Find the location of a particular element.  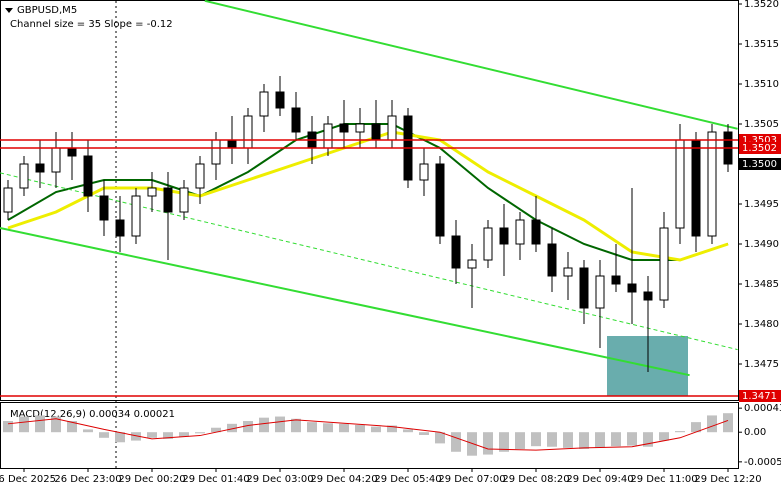

x-tick-label: 26 Dec 23:00 is located at coordinates (87, 479).